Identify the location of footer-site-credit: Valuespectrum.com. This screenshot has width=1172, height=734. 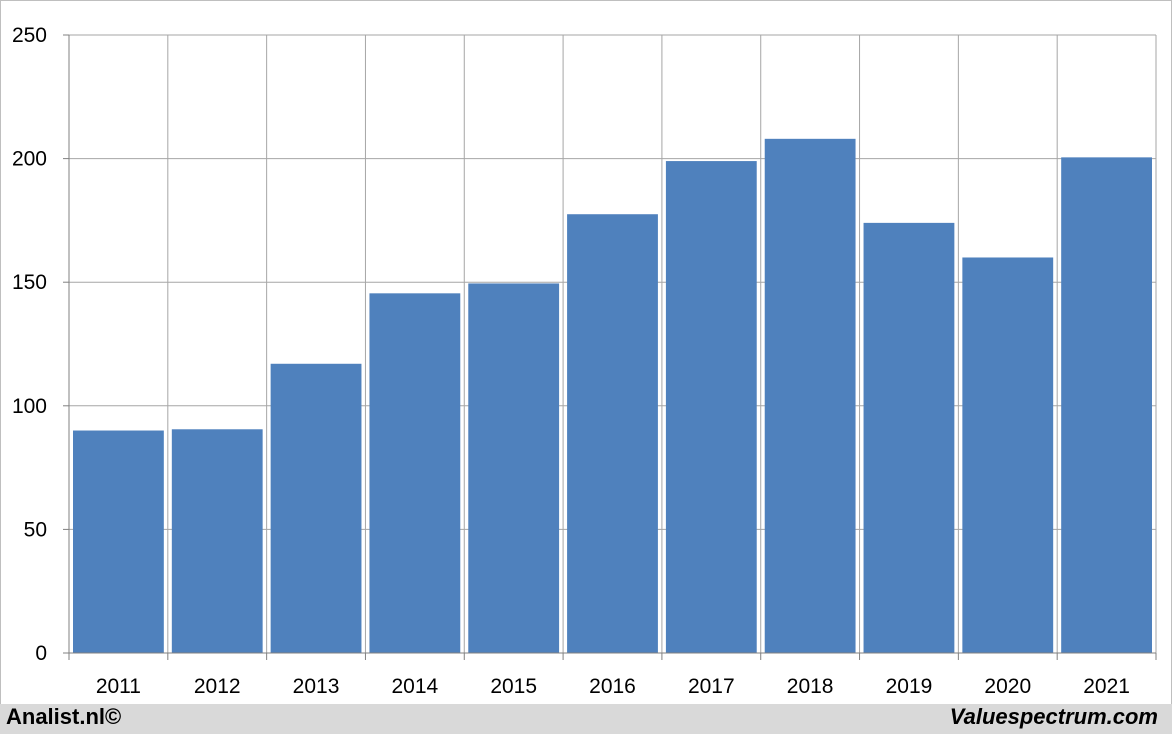
(1053, 716).